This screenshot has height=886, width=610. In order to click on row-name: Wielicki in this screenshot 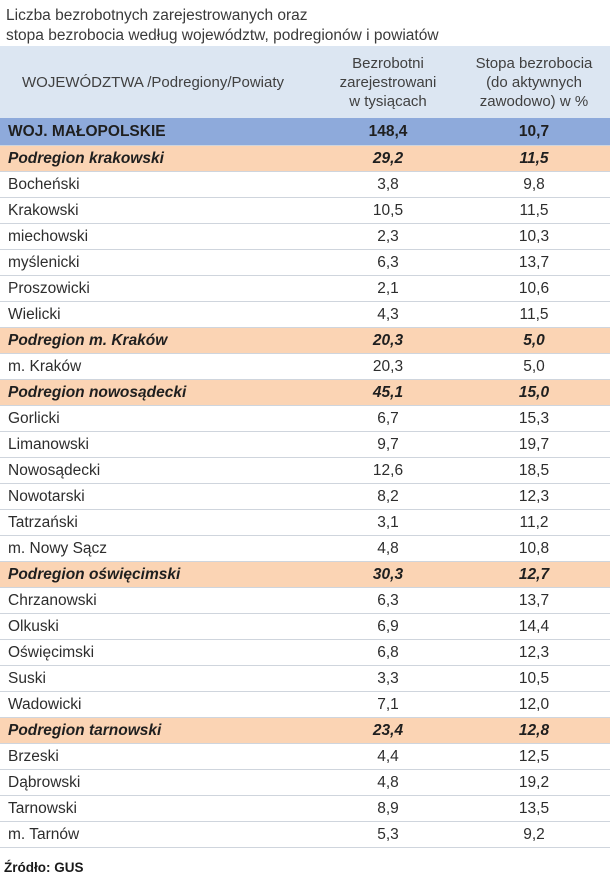, I will do `click(159, 314)`.